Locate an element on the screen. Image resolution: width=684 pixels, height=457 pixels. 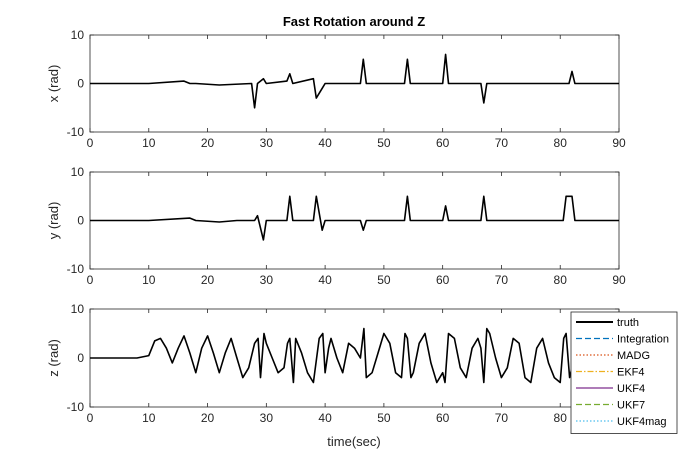
legend-label-truth: truth is located at coordinates (628, 323).